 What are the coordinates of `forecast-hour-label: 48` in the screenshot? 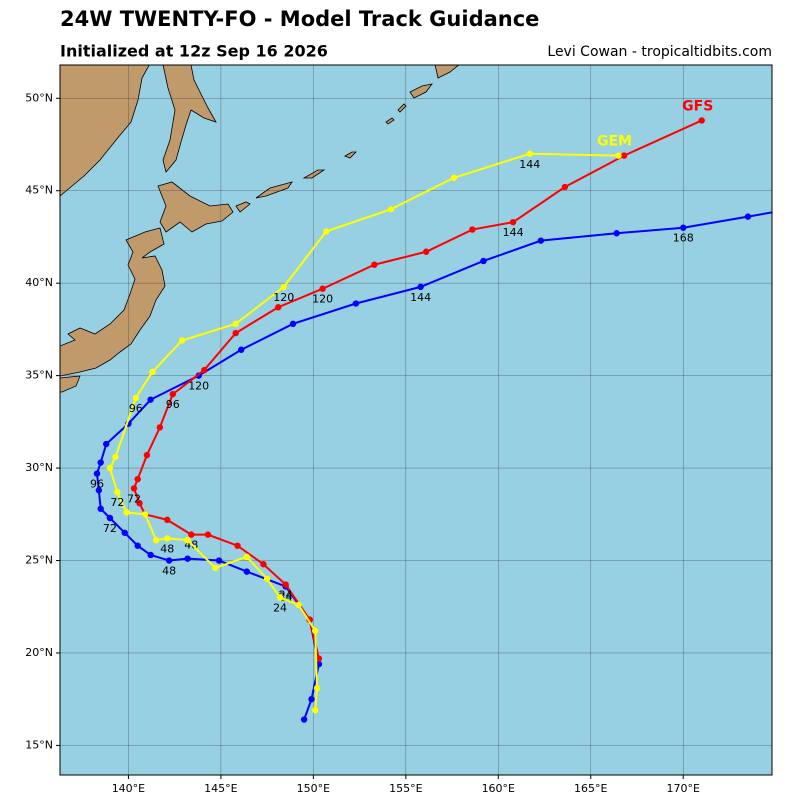 It's located at (167, 548).